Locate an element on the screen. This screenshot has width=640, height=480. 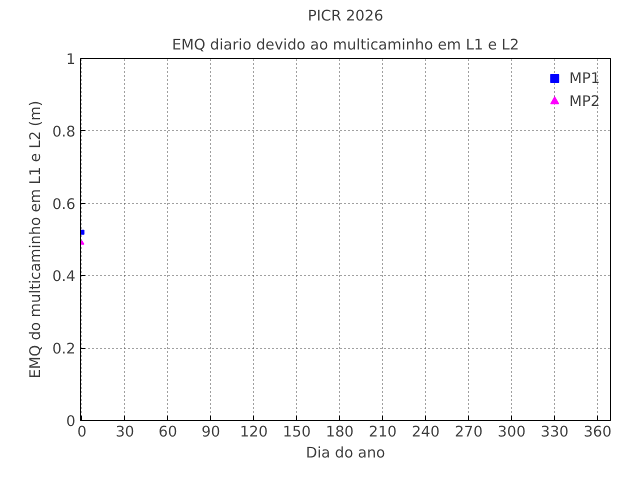
y-tick-label: 1 is located at coordinates (71, 59).